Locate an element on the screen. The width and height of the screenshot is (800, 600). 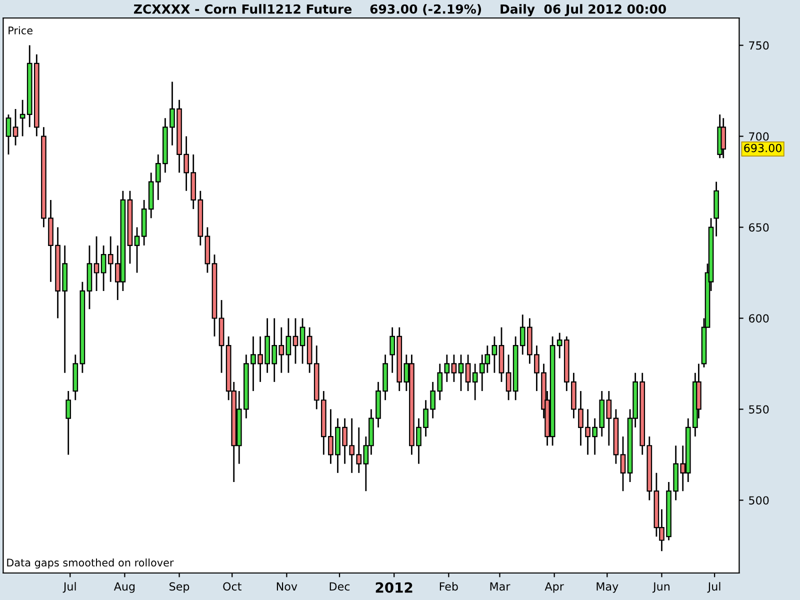
x-tick-label: Nov is located at coordinates (287, 586).